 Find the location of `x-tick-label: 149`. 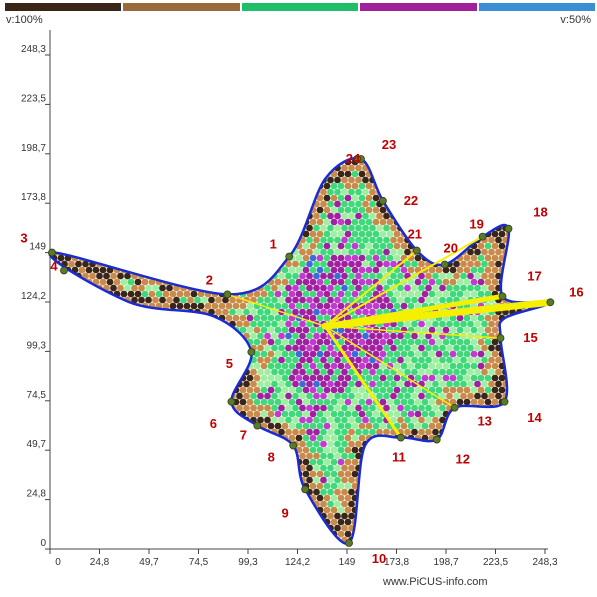

x-tick-label: 149 is located at coordinates (347, 562).